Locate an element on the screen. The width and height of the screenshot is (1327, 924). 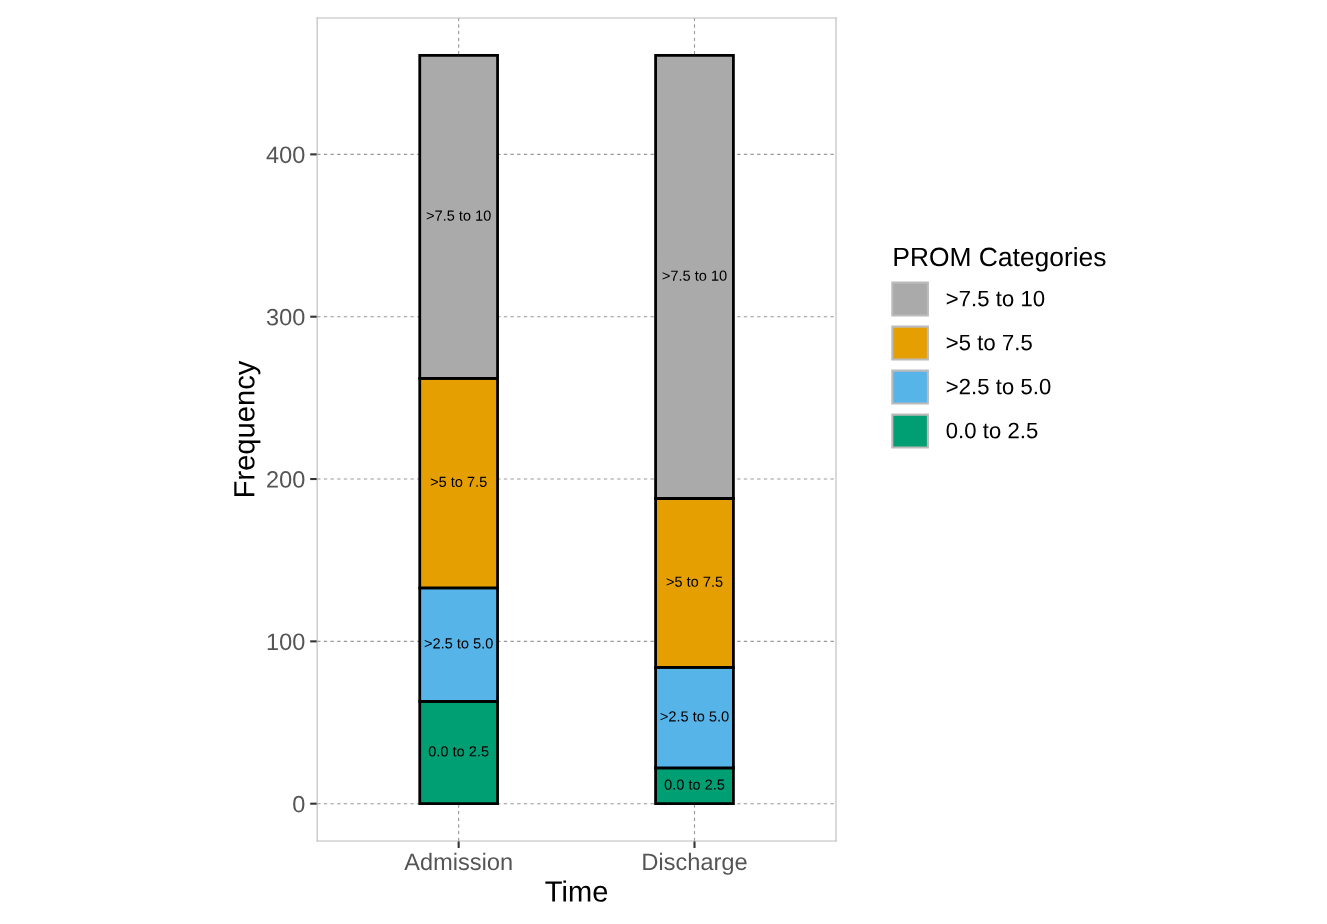
legend-label: >2.5 to 5.0 is located at coordinates (998, 386).